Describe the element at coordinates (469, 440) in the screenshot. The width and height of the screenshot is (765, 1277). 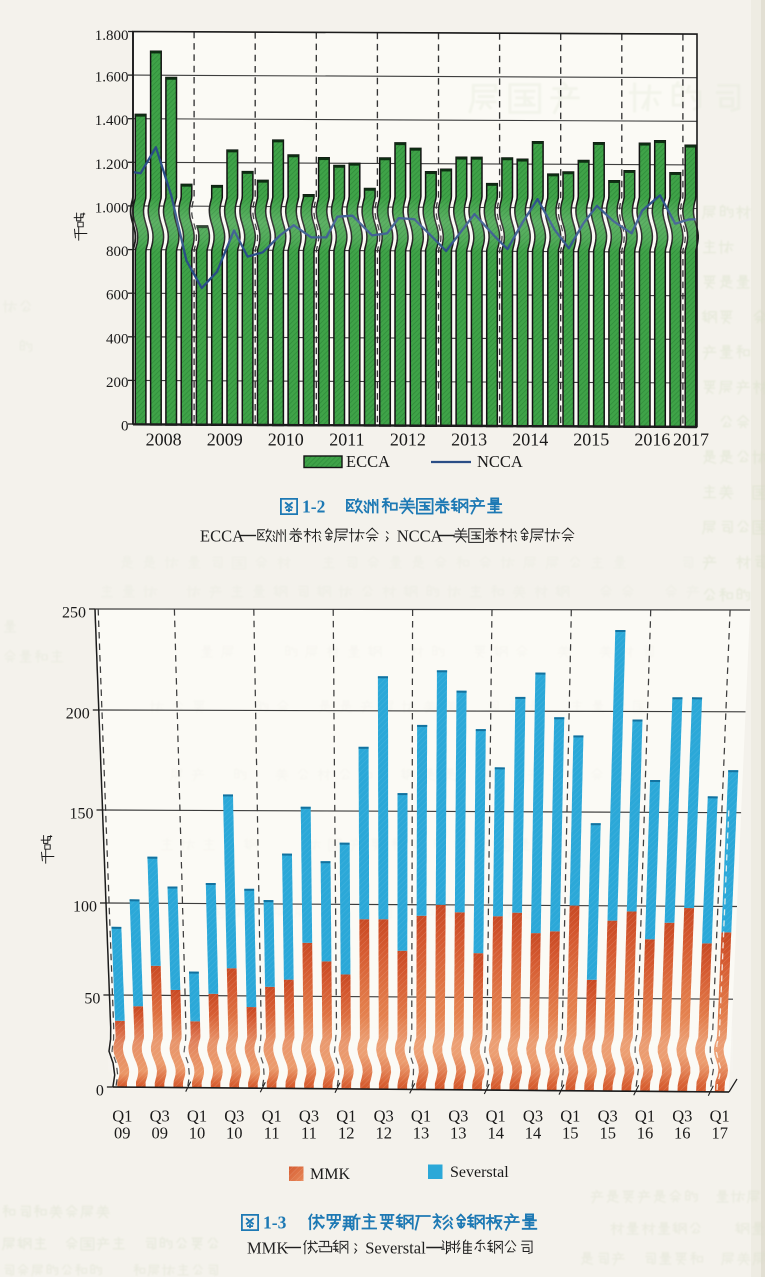
I see `svg-text: 2013` at that location.